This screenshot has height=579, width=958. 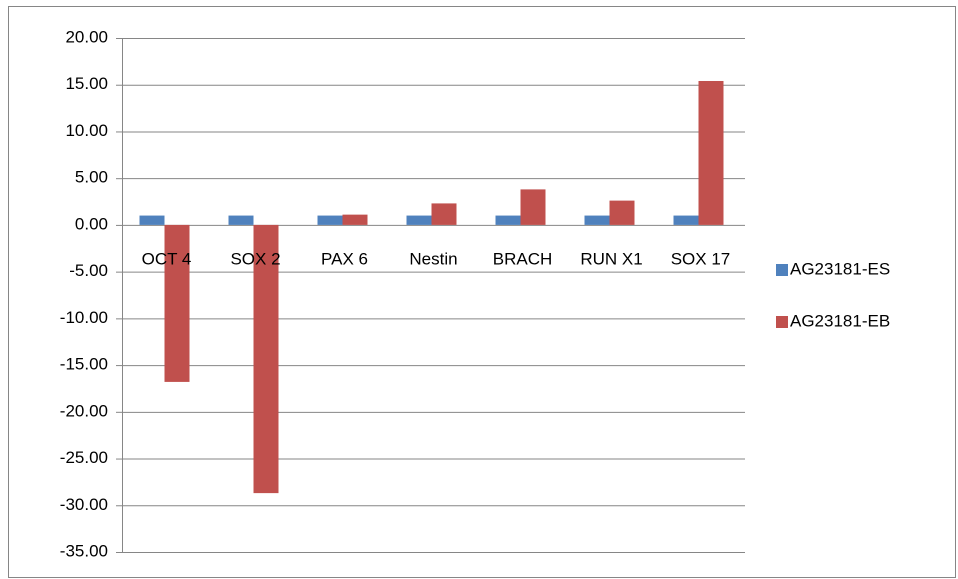 What do you see at coordinates (86, 36) in the screenshot?
I see `y-tick-label: 20.00` at bounding box center [86, 36].